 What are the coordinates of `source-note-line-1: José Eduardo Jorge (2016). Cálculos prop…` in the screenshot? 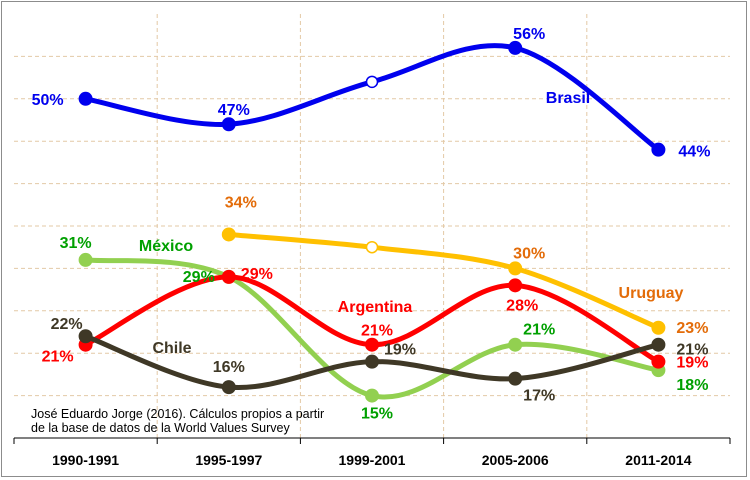 It's located at (177, 414).